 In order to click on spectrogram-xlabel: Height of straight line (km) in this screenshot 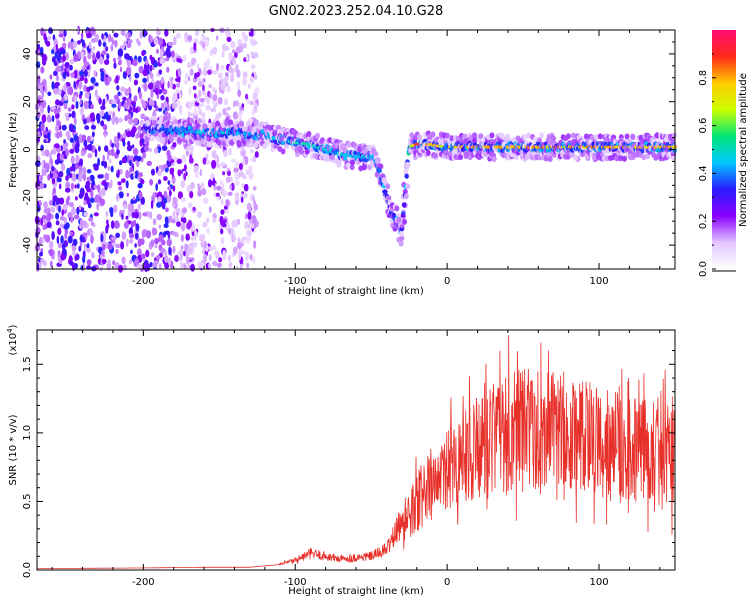, I will do `click(356, 291)`.